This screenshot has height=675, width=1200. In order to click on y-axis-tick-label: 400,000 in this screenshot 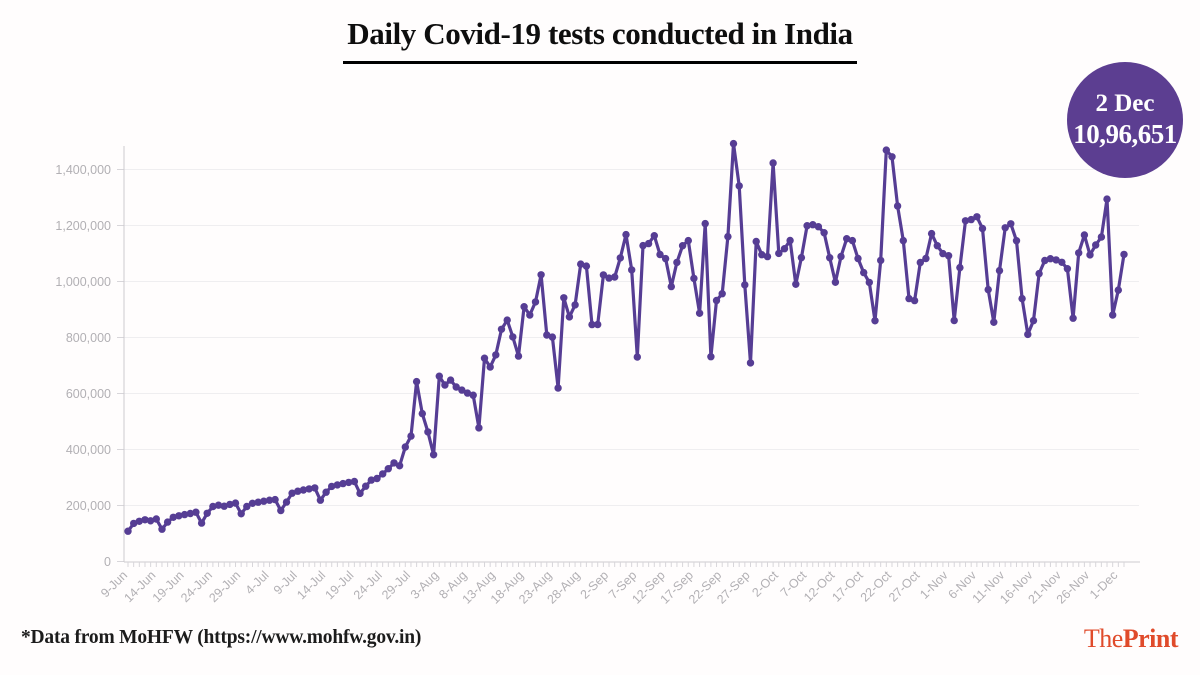, I will do `click(88, 450)`.